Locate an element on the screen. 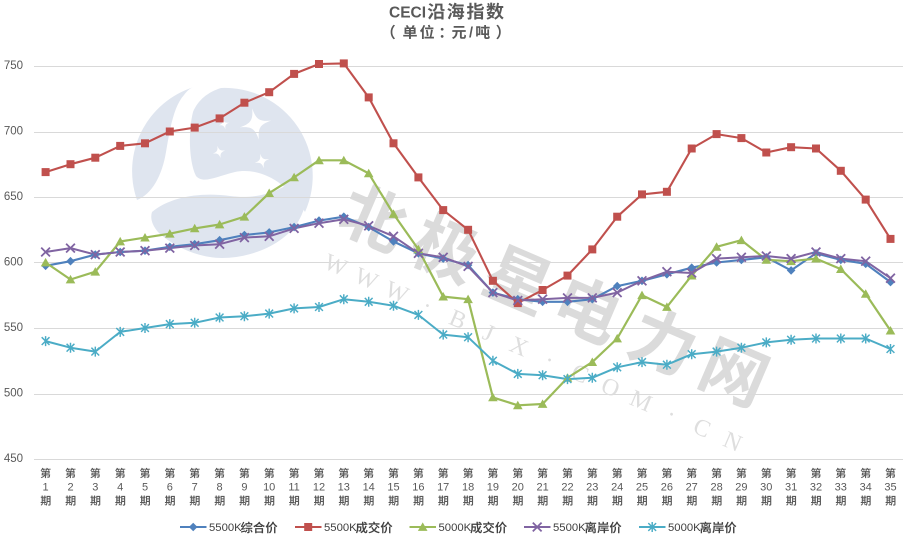 The image size is (905, 541). svg-text: 650 is located at coordinates (13, 197).